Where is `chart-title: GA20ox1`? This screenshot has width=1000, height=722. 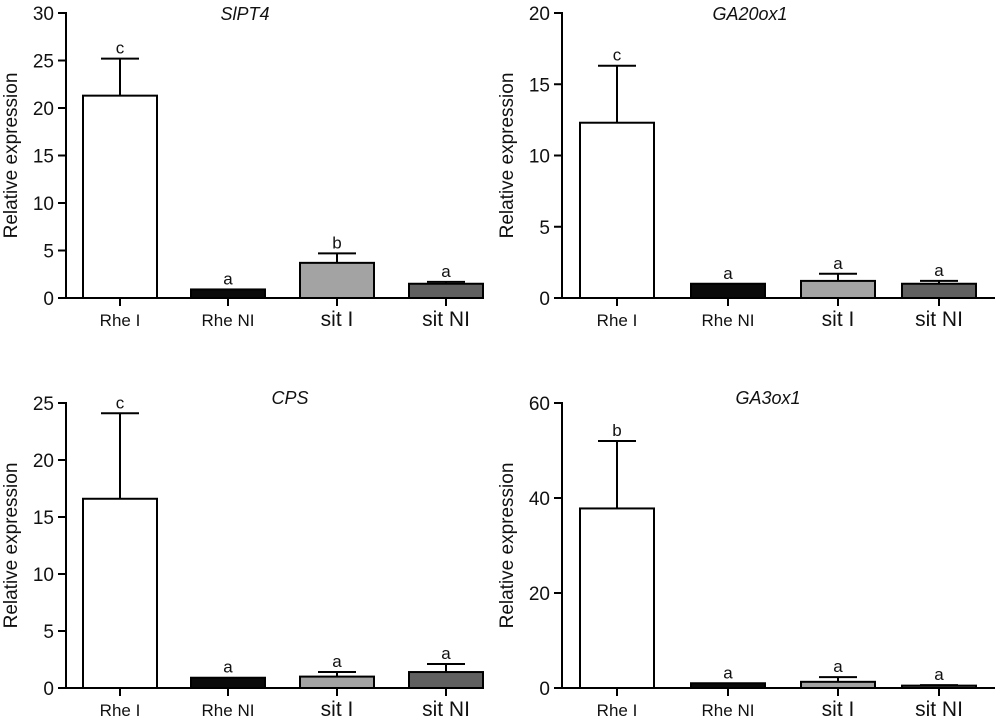 chart-title: GA20ox1 is located at coordinates (749, 14).